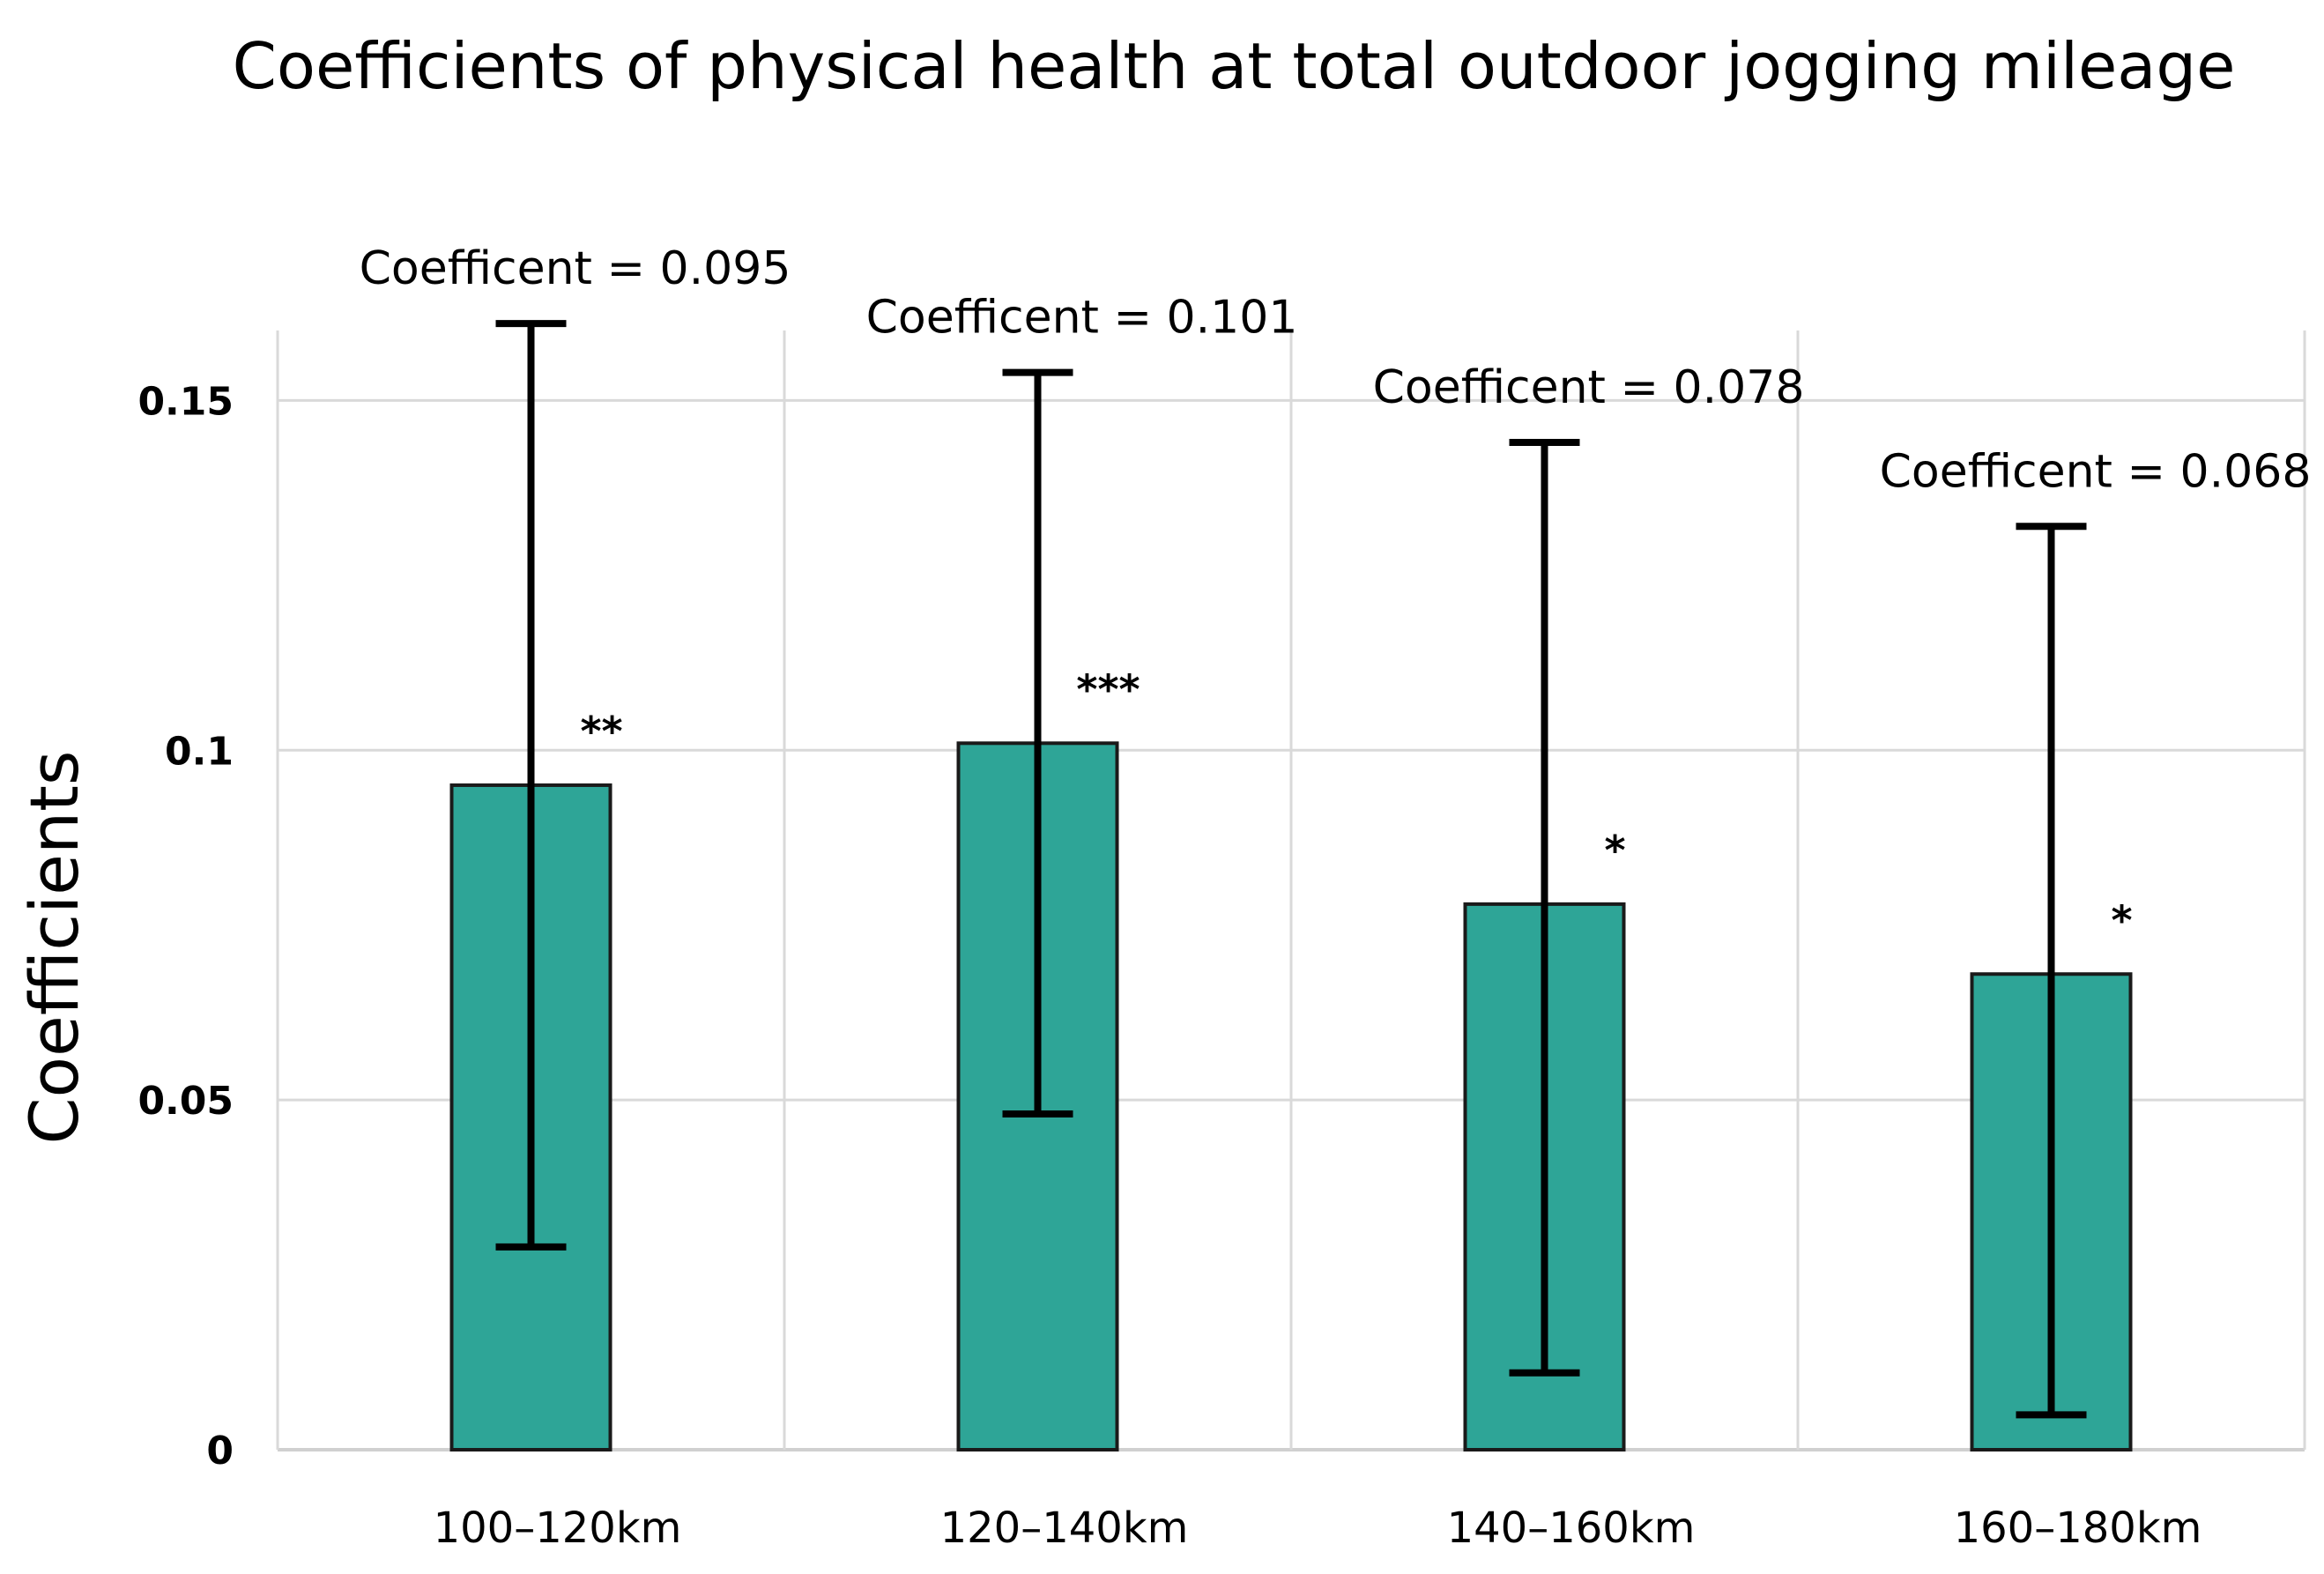 The image size is (2324, 1574). What do you see at coordinates (1572, 1528) in the screenshot?
I see `x-tick-label: 140–160km` at bounding box center [1572, 1528].